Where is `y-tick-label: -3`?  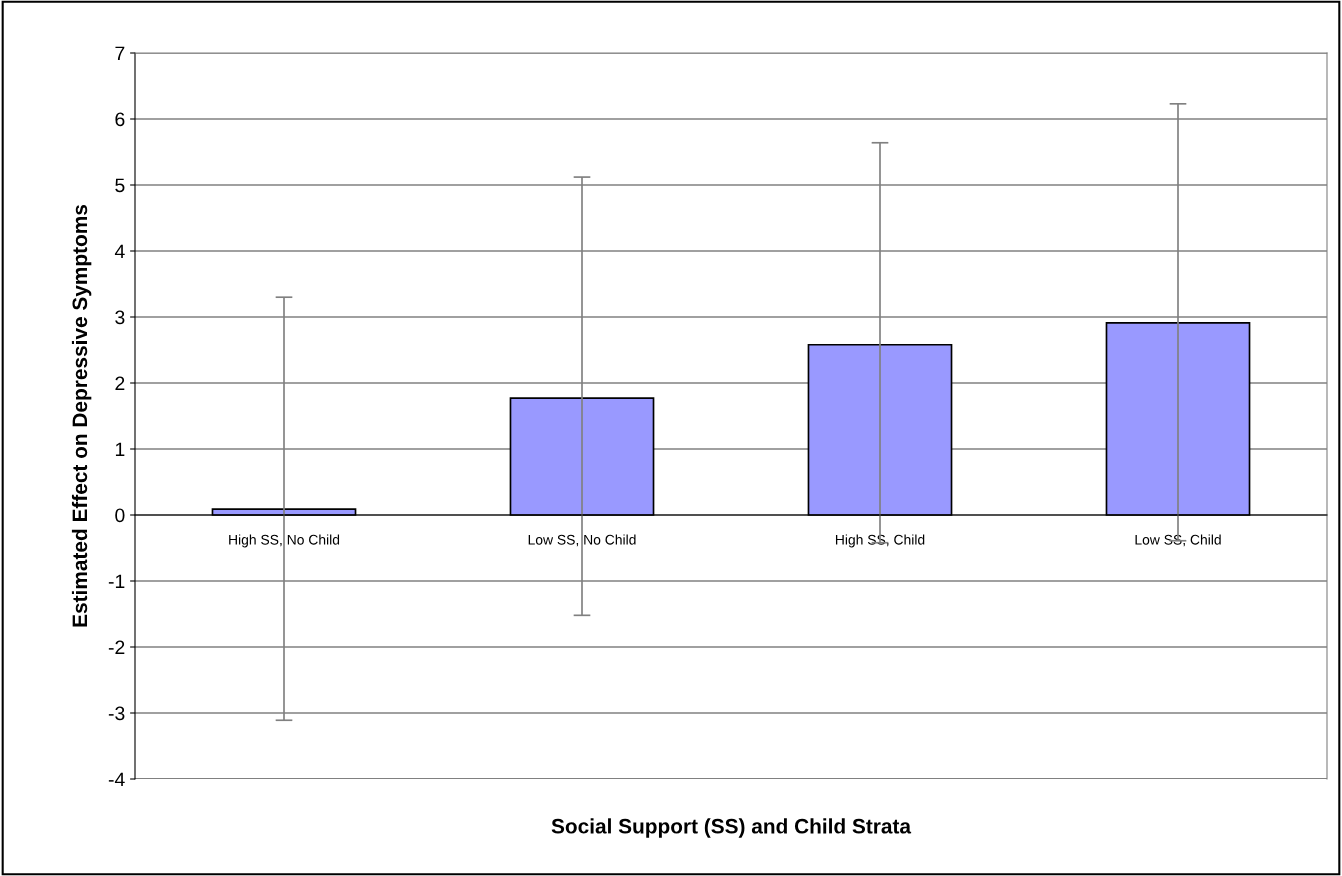
y-tick-label: -3 is located at coordinates (116, 713).